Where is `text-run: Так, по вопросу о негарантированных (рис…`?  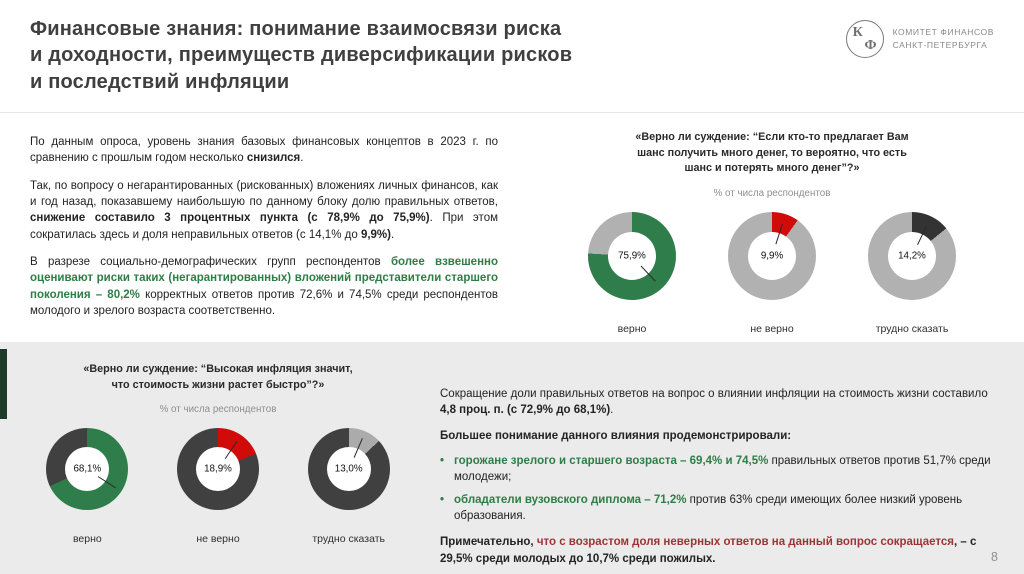
text-run: Так, по вопросу о негарантированных (рис… is located at coordinates (264, 193).